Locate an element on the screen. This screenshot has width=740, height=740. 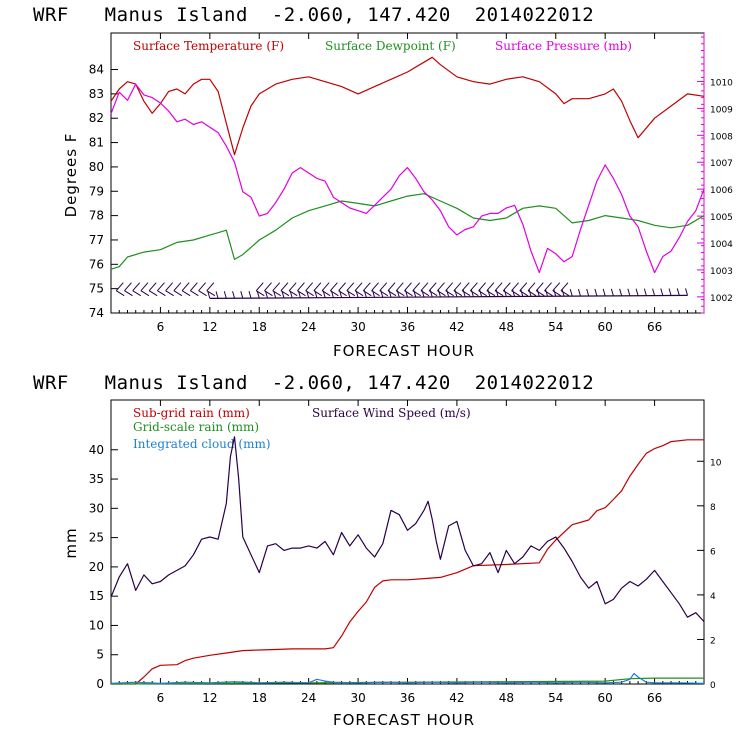
wind-barbs is located at coordinates (402, 290).